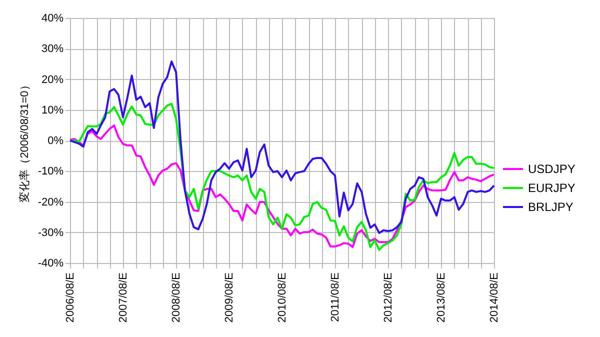 This screenshot has width=600, height=337. Describe the element at coordinates (52, 80) in the screenshot. I see `y-tick-label: 20%` at that location.